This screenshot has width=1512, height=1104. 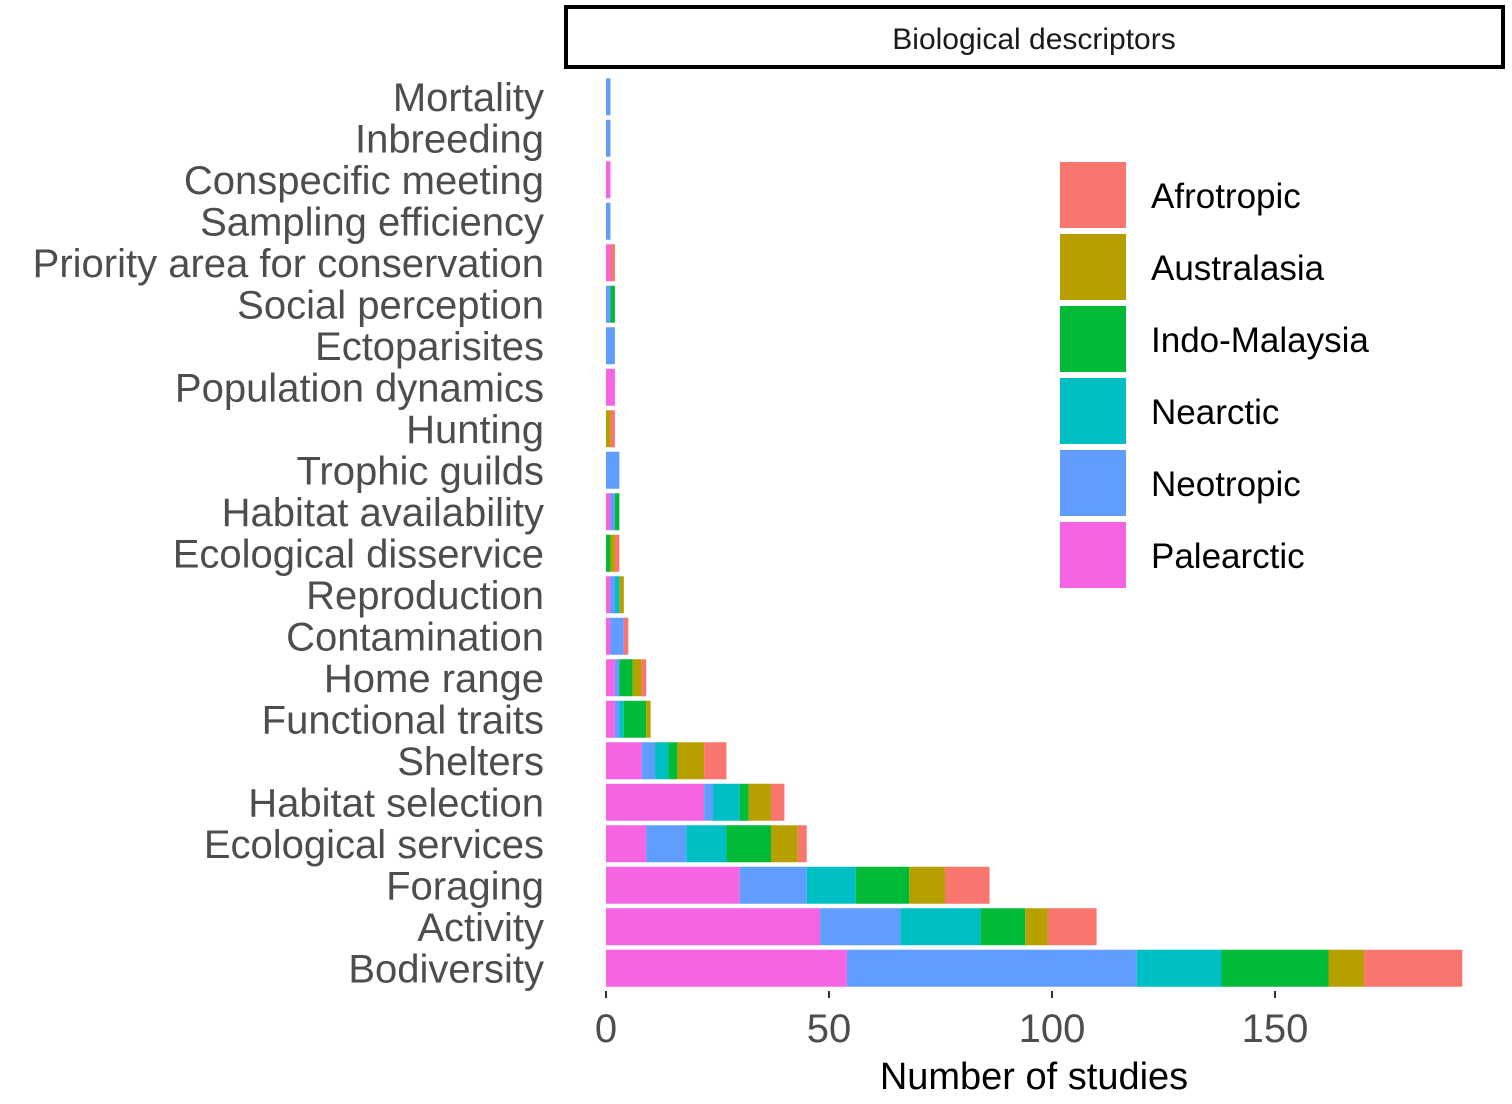 What do you see at coordinates (446, 969) in the screenshot?
I see `category-label-bodiversity: Bodiversity` at bounding box center [446, 969].